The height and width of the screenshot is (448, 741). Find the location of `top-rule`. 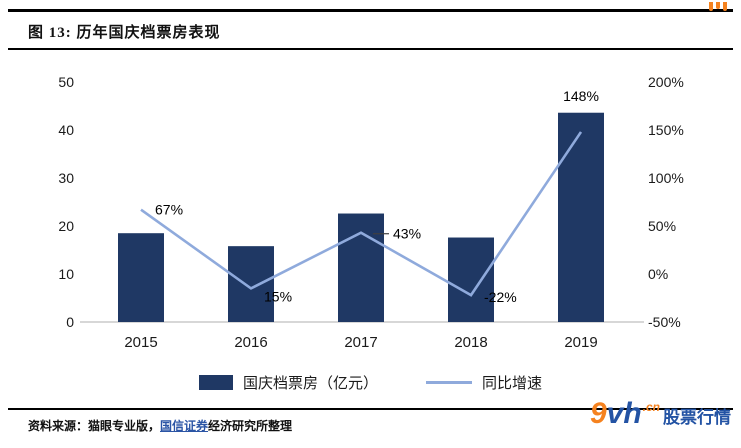

top-rule is located at coordinates (370, 10).